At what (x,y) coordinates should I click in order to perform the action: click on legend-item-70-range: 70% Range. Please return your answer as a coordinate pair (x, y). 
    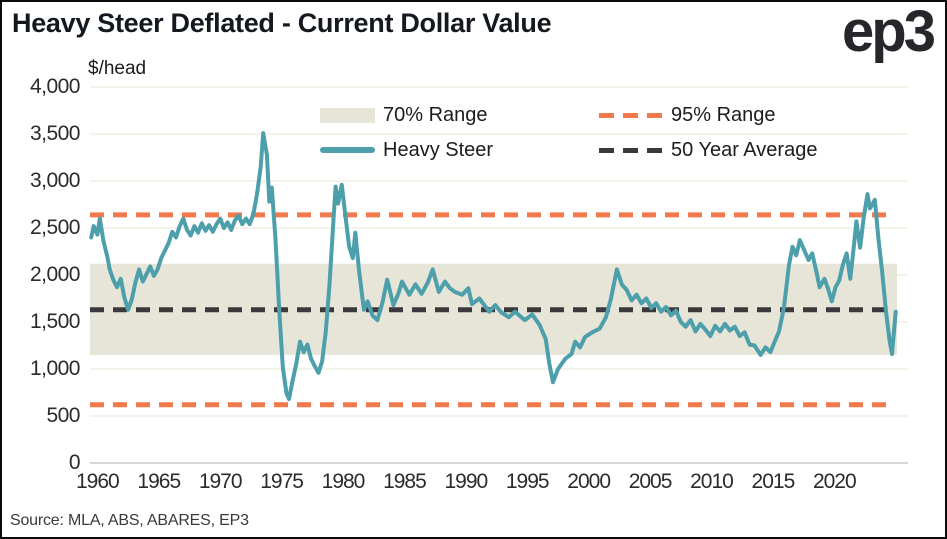
    Looking at the image, I should click on (404, 115).